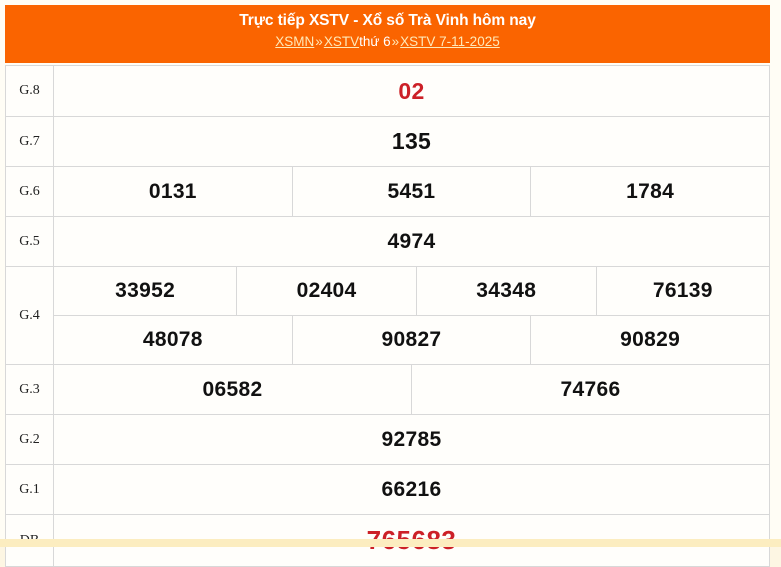 The height and width of the screenshot is (567, 781). Describe the element at coordinates (375, 41) in the screenshot. I see `breadcrumb-weekday: thứ 6` at that location.